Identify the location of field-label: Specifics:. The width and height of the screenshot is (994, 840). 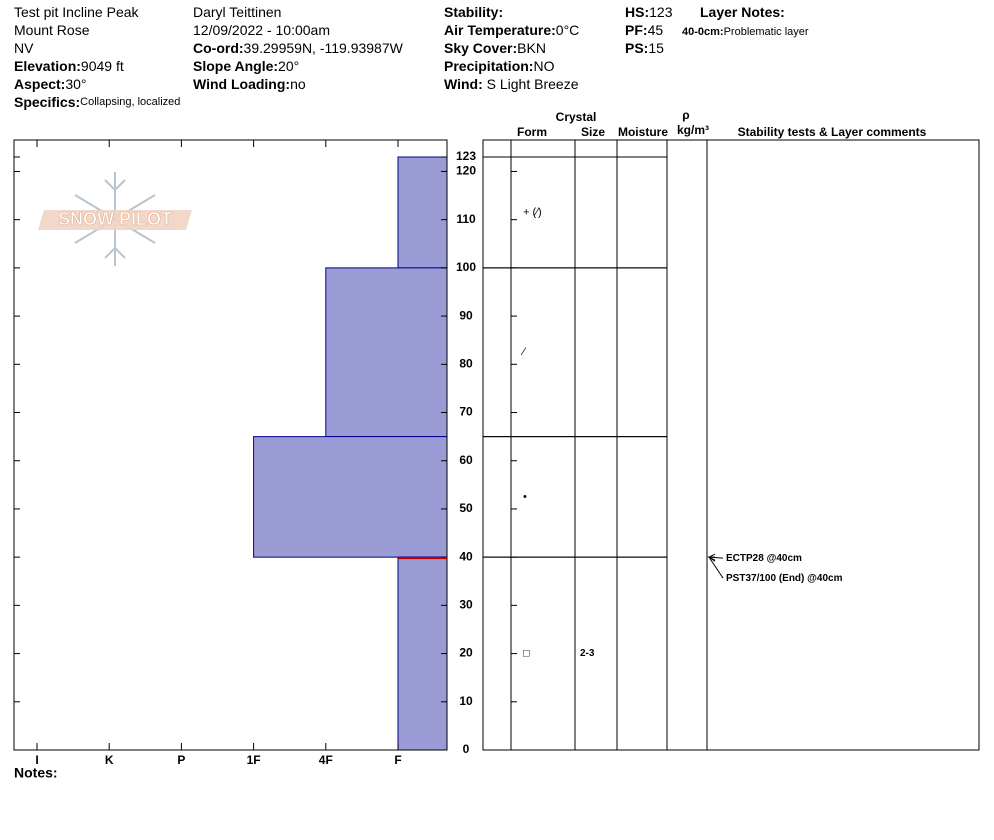
(47, 102).